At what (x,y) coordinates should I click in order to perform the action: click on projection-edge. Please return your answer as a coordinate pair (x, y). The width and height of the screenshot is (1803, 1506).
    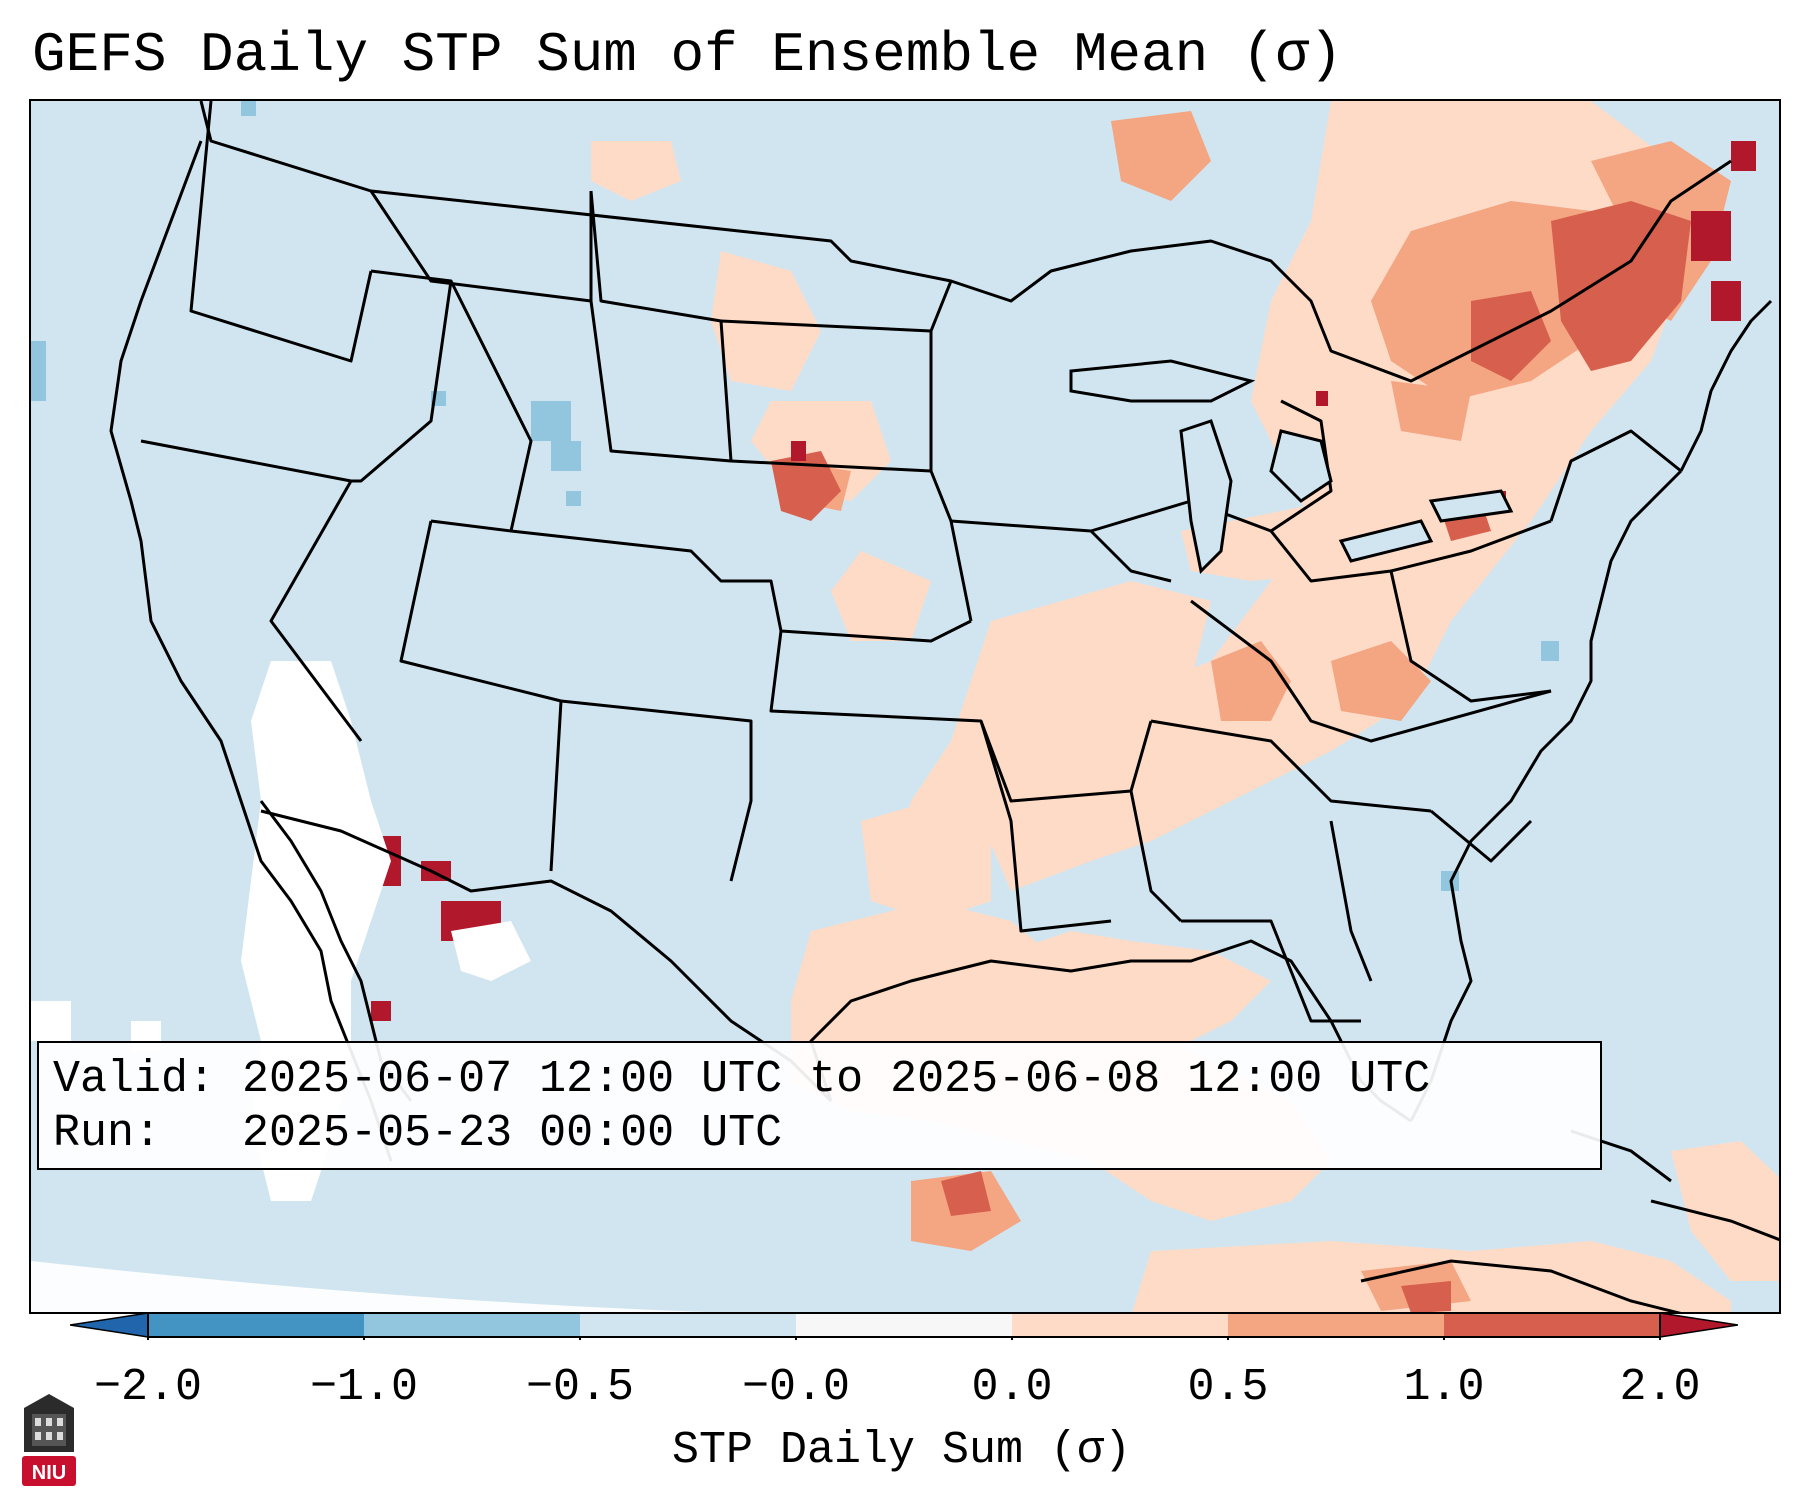
    Looking at the image, I should click on (370, 1286).